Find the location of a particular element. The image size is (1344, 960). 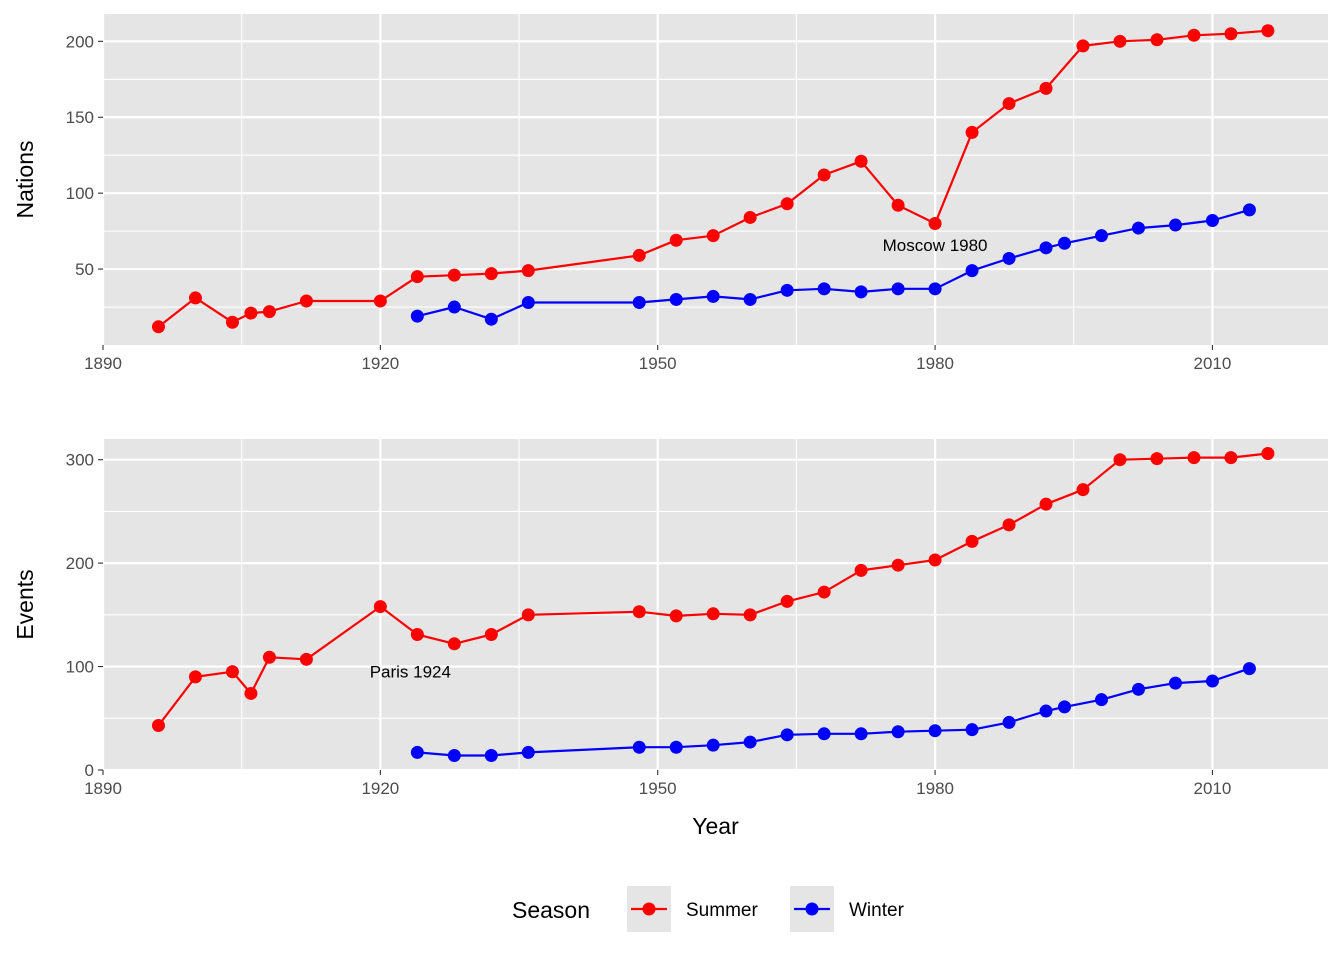

series-line-winter is located at coordinates (833, 264).